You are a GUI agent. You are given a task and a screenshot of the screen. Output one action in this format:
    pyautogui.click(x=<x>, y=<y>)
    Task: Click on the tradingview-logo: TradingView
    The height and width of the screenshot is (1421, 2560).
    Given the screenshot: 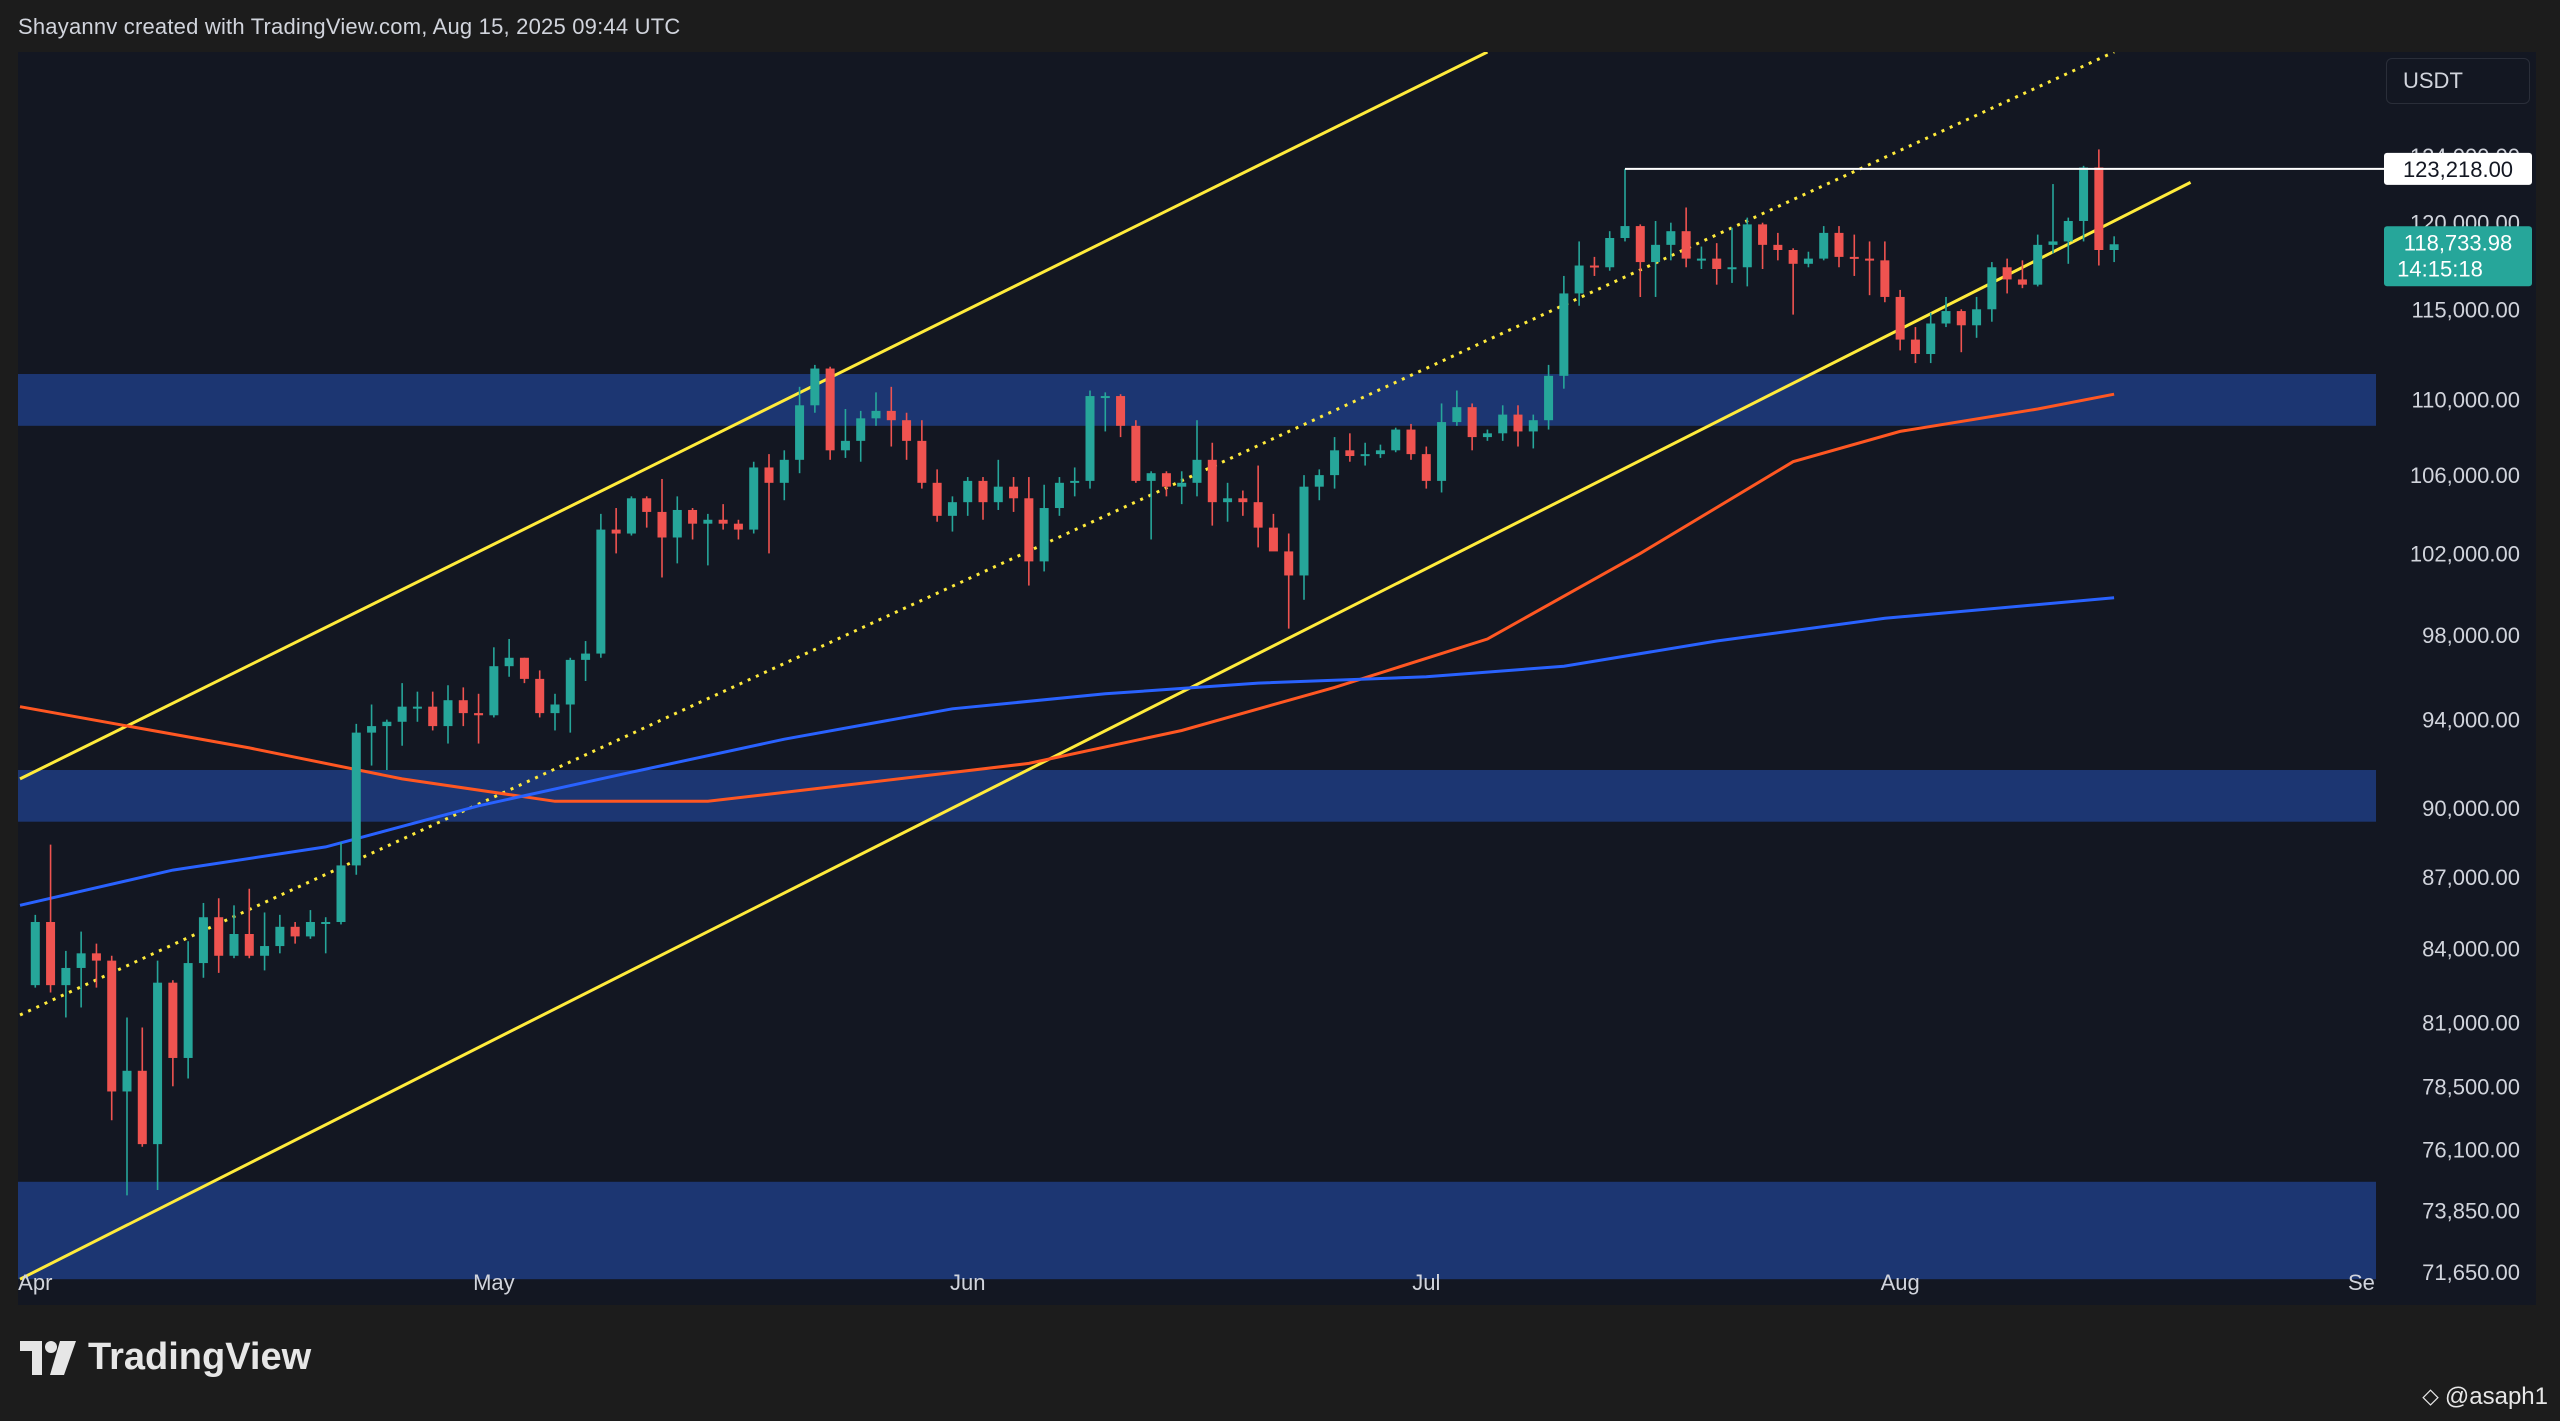 What is the action you would take?
    pyautogui.click(x=165, y=1357)
    